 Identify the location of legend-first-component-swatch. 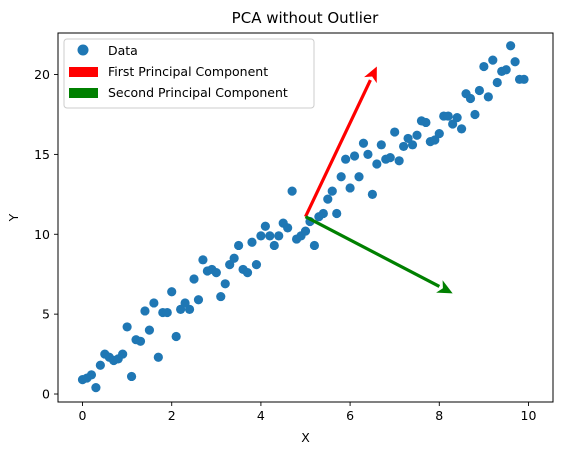
(83, 72).